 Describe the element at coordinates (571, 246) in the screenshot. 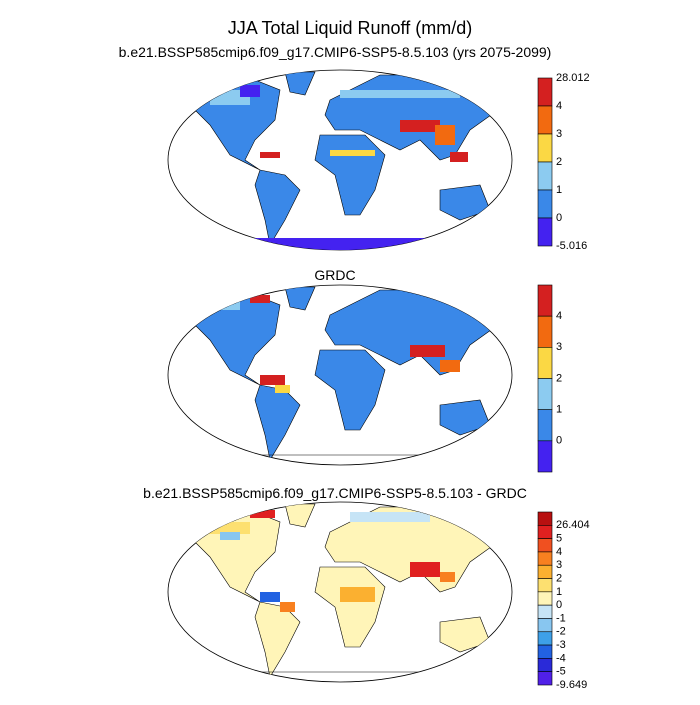

I see `colorbar-label: -5.016` at that location.